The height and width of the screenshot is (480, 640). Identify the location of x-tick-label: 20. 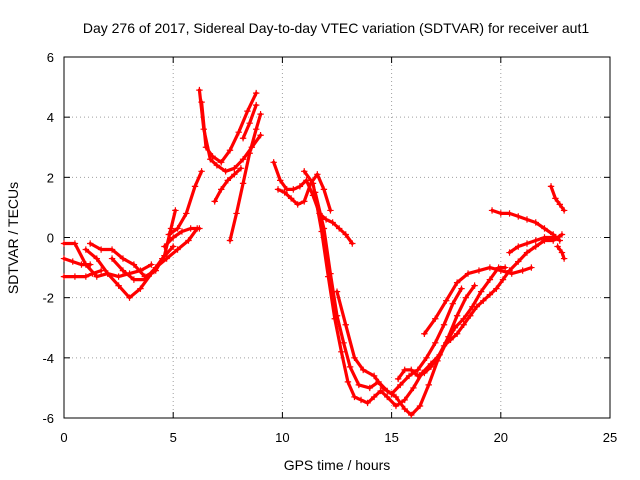
(501, 437).